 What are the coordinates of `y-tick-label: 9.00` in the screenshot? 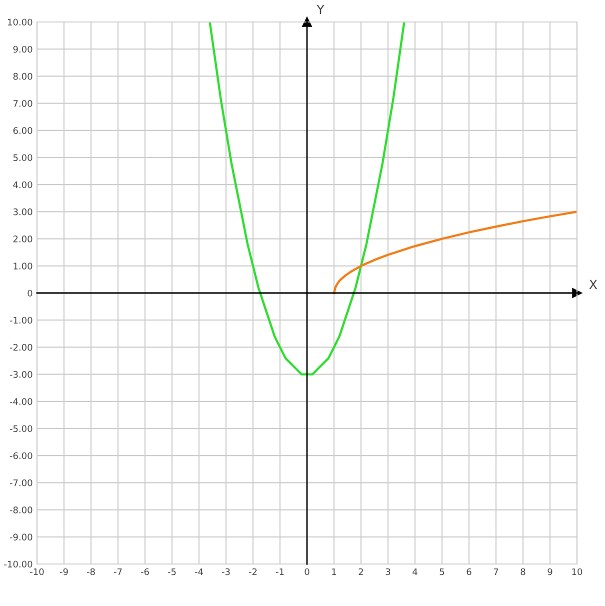 It's located at (22, 49).